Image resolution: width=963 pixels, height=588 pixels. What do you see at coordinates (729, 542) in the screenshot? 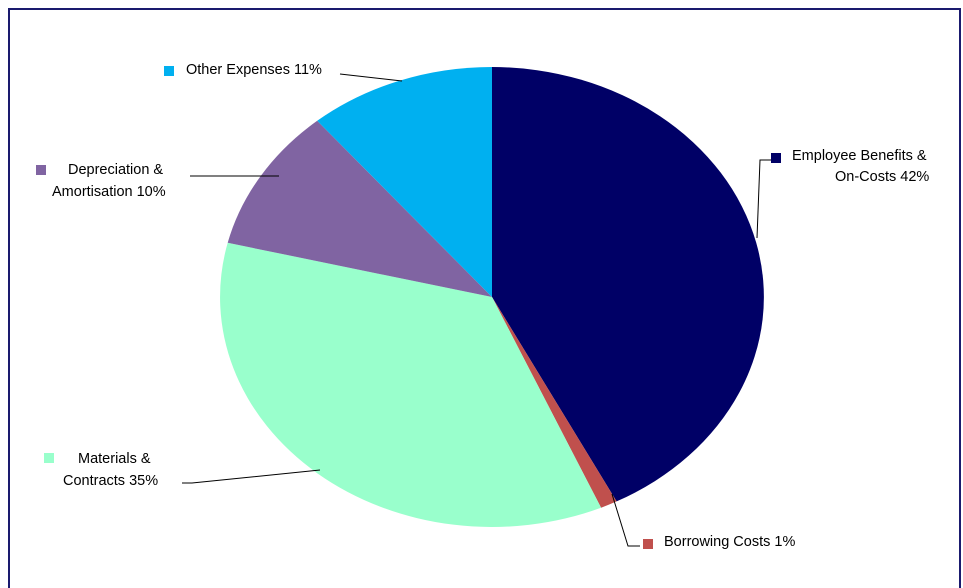
I see `slice-label-borrowing-costs-line-1: Borrowing Costs 1%` at bounding box center [729, 542].